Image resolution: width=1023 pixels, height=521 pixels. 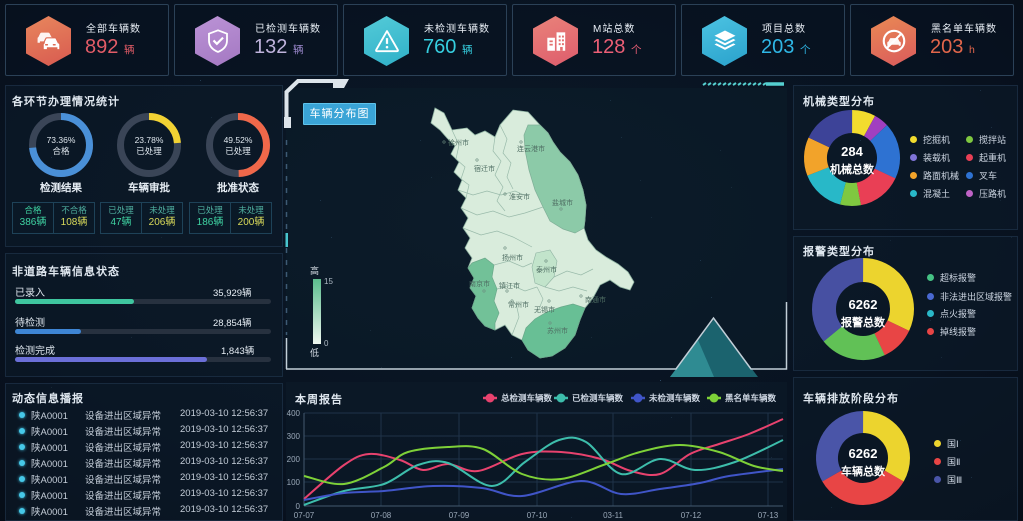 I want to click on svg-text: 盐城市, so click(x=562, y=202).